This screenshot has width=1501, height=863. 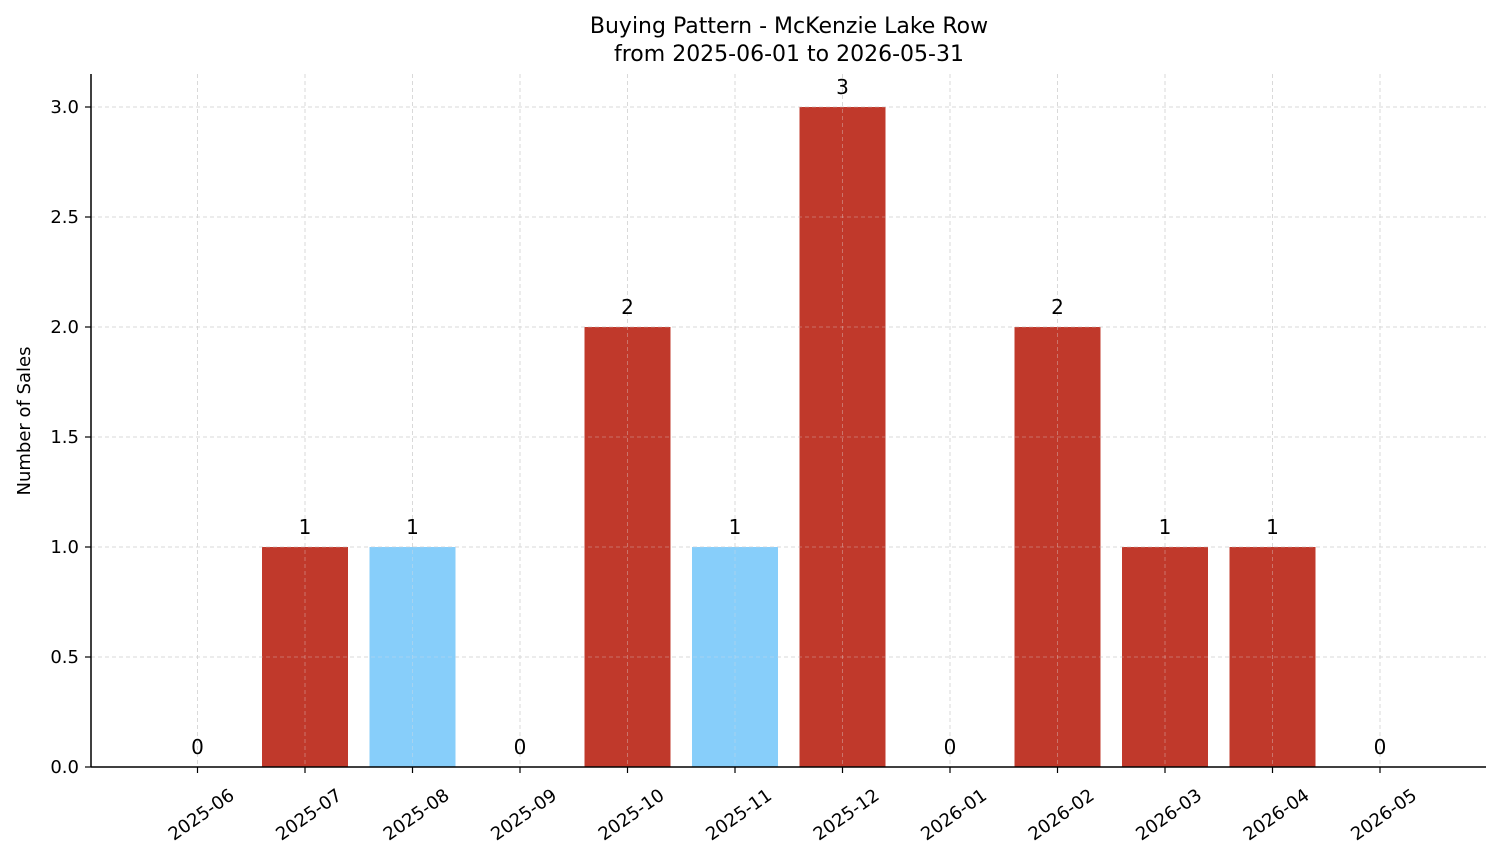 What do you see at coordinates (789, 54) in the screenshot?
I see `chart-subtitle: from 2025-06-01 to 2026-05-31` at bounding box center [789, 54].